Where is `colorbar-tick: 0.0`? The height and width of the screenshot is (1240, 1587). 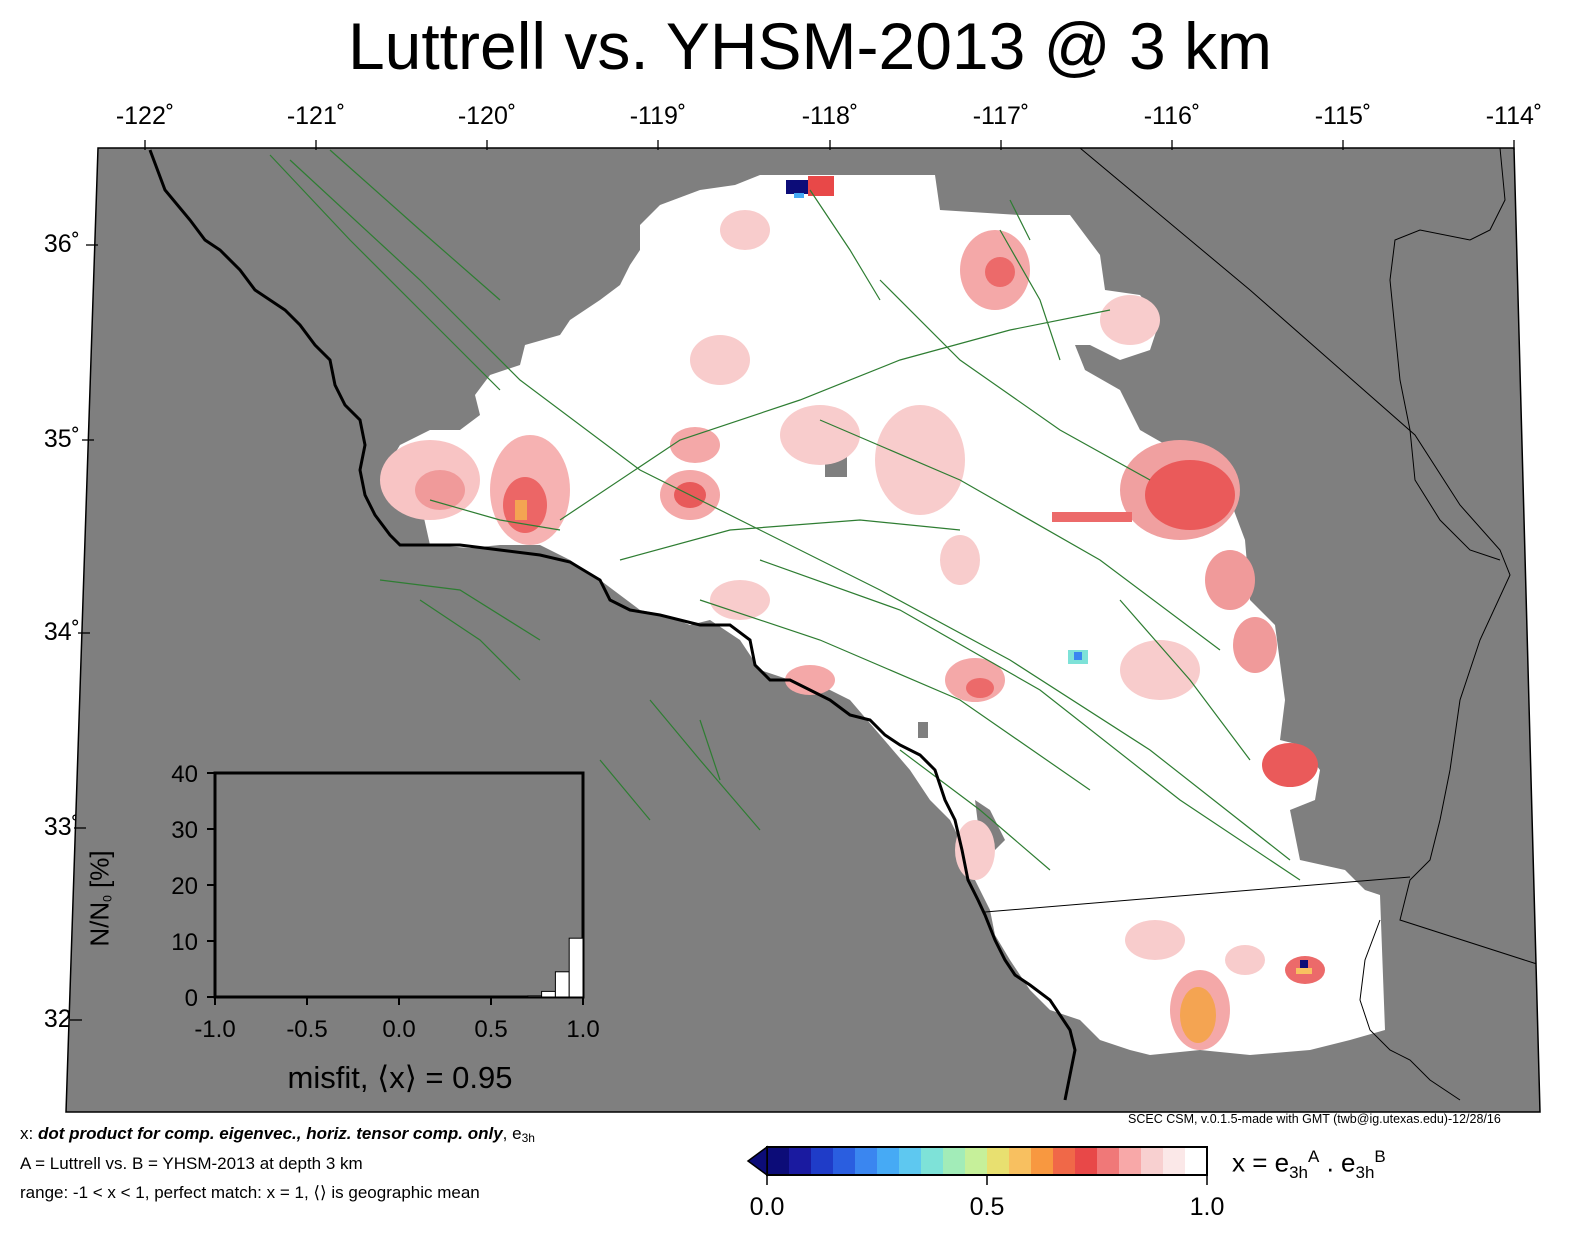 colorbar-tick: 0.0 is located at coordinates (767, 1207).